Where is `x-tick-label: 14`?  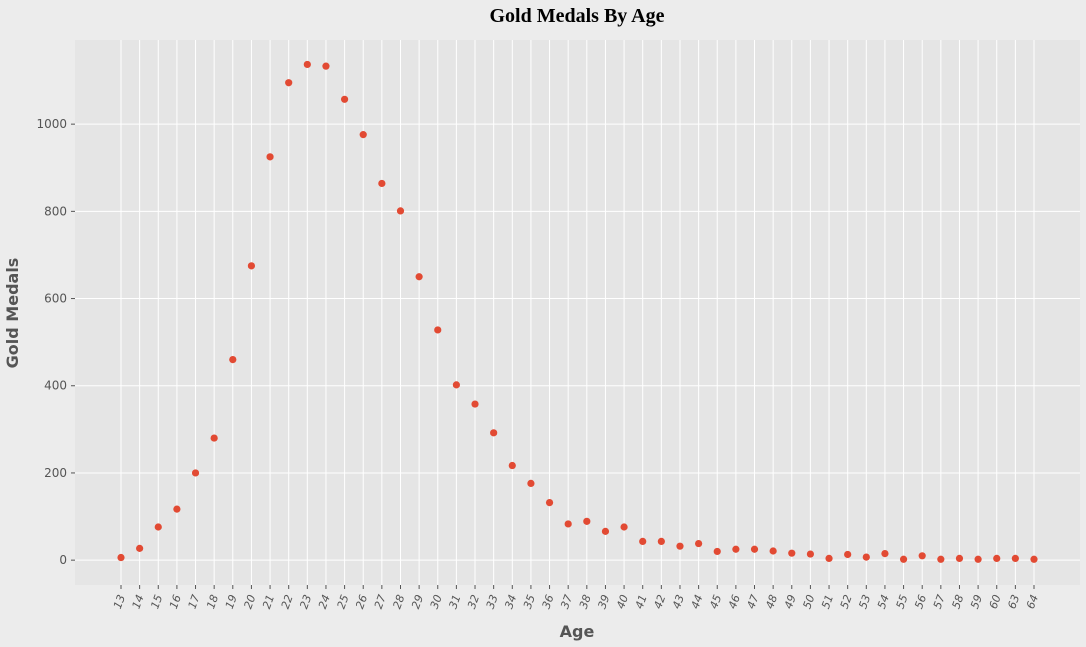 x-tick-label: 14 is located at coordinates (138, 602).